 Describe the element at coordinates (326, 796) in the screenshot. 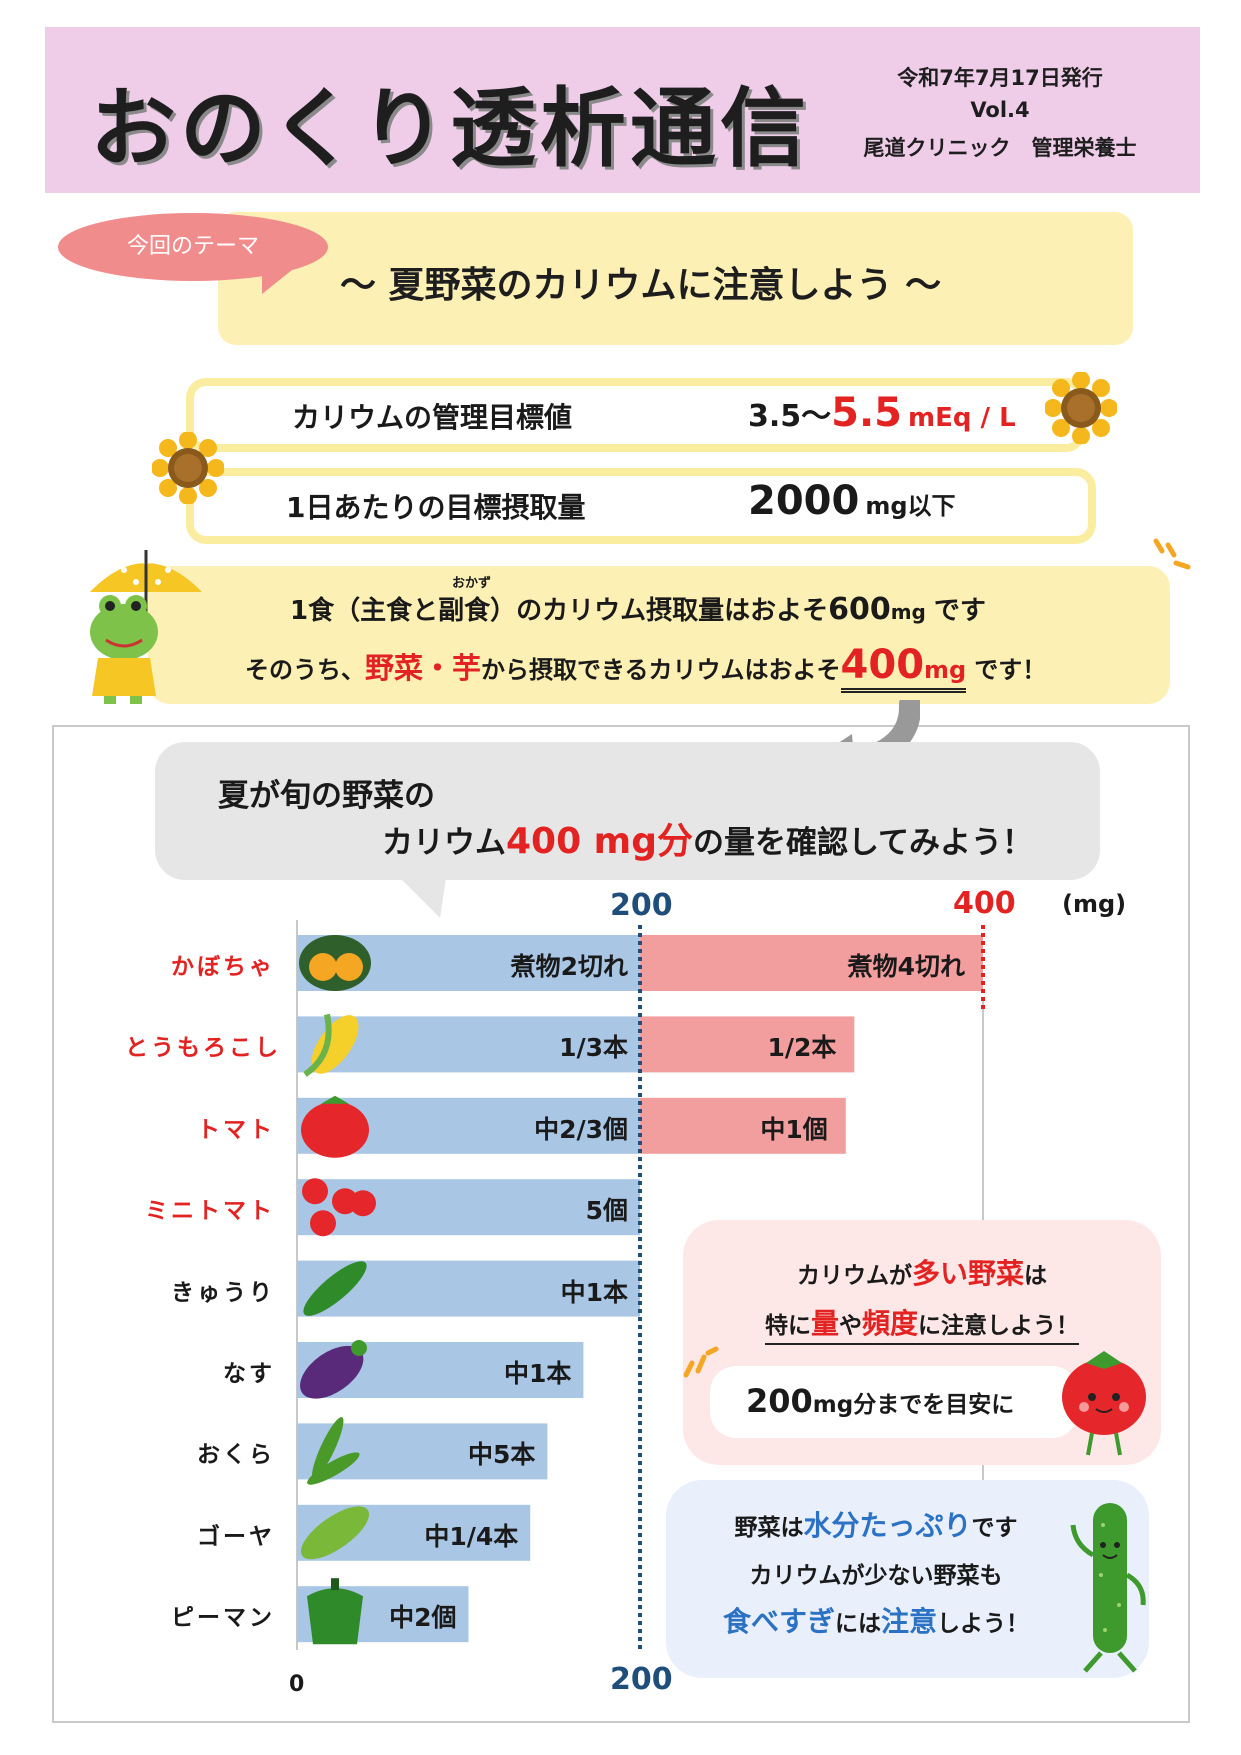

I see `bubble-line-1: 夏が旬の野菜の` at that location.